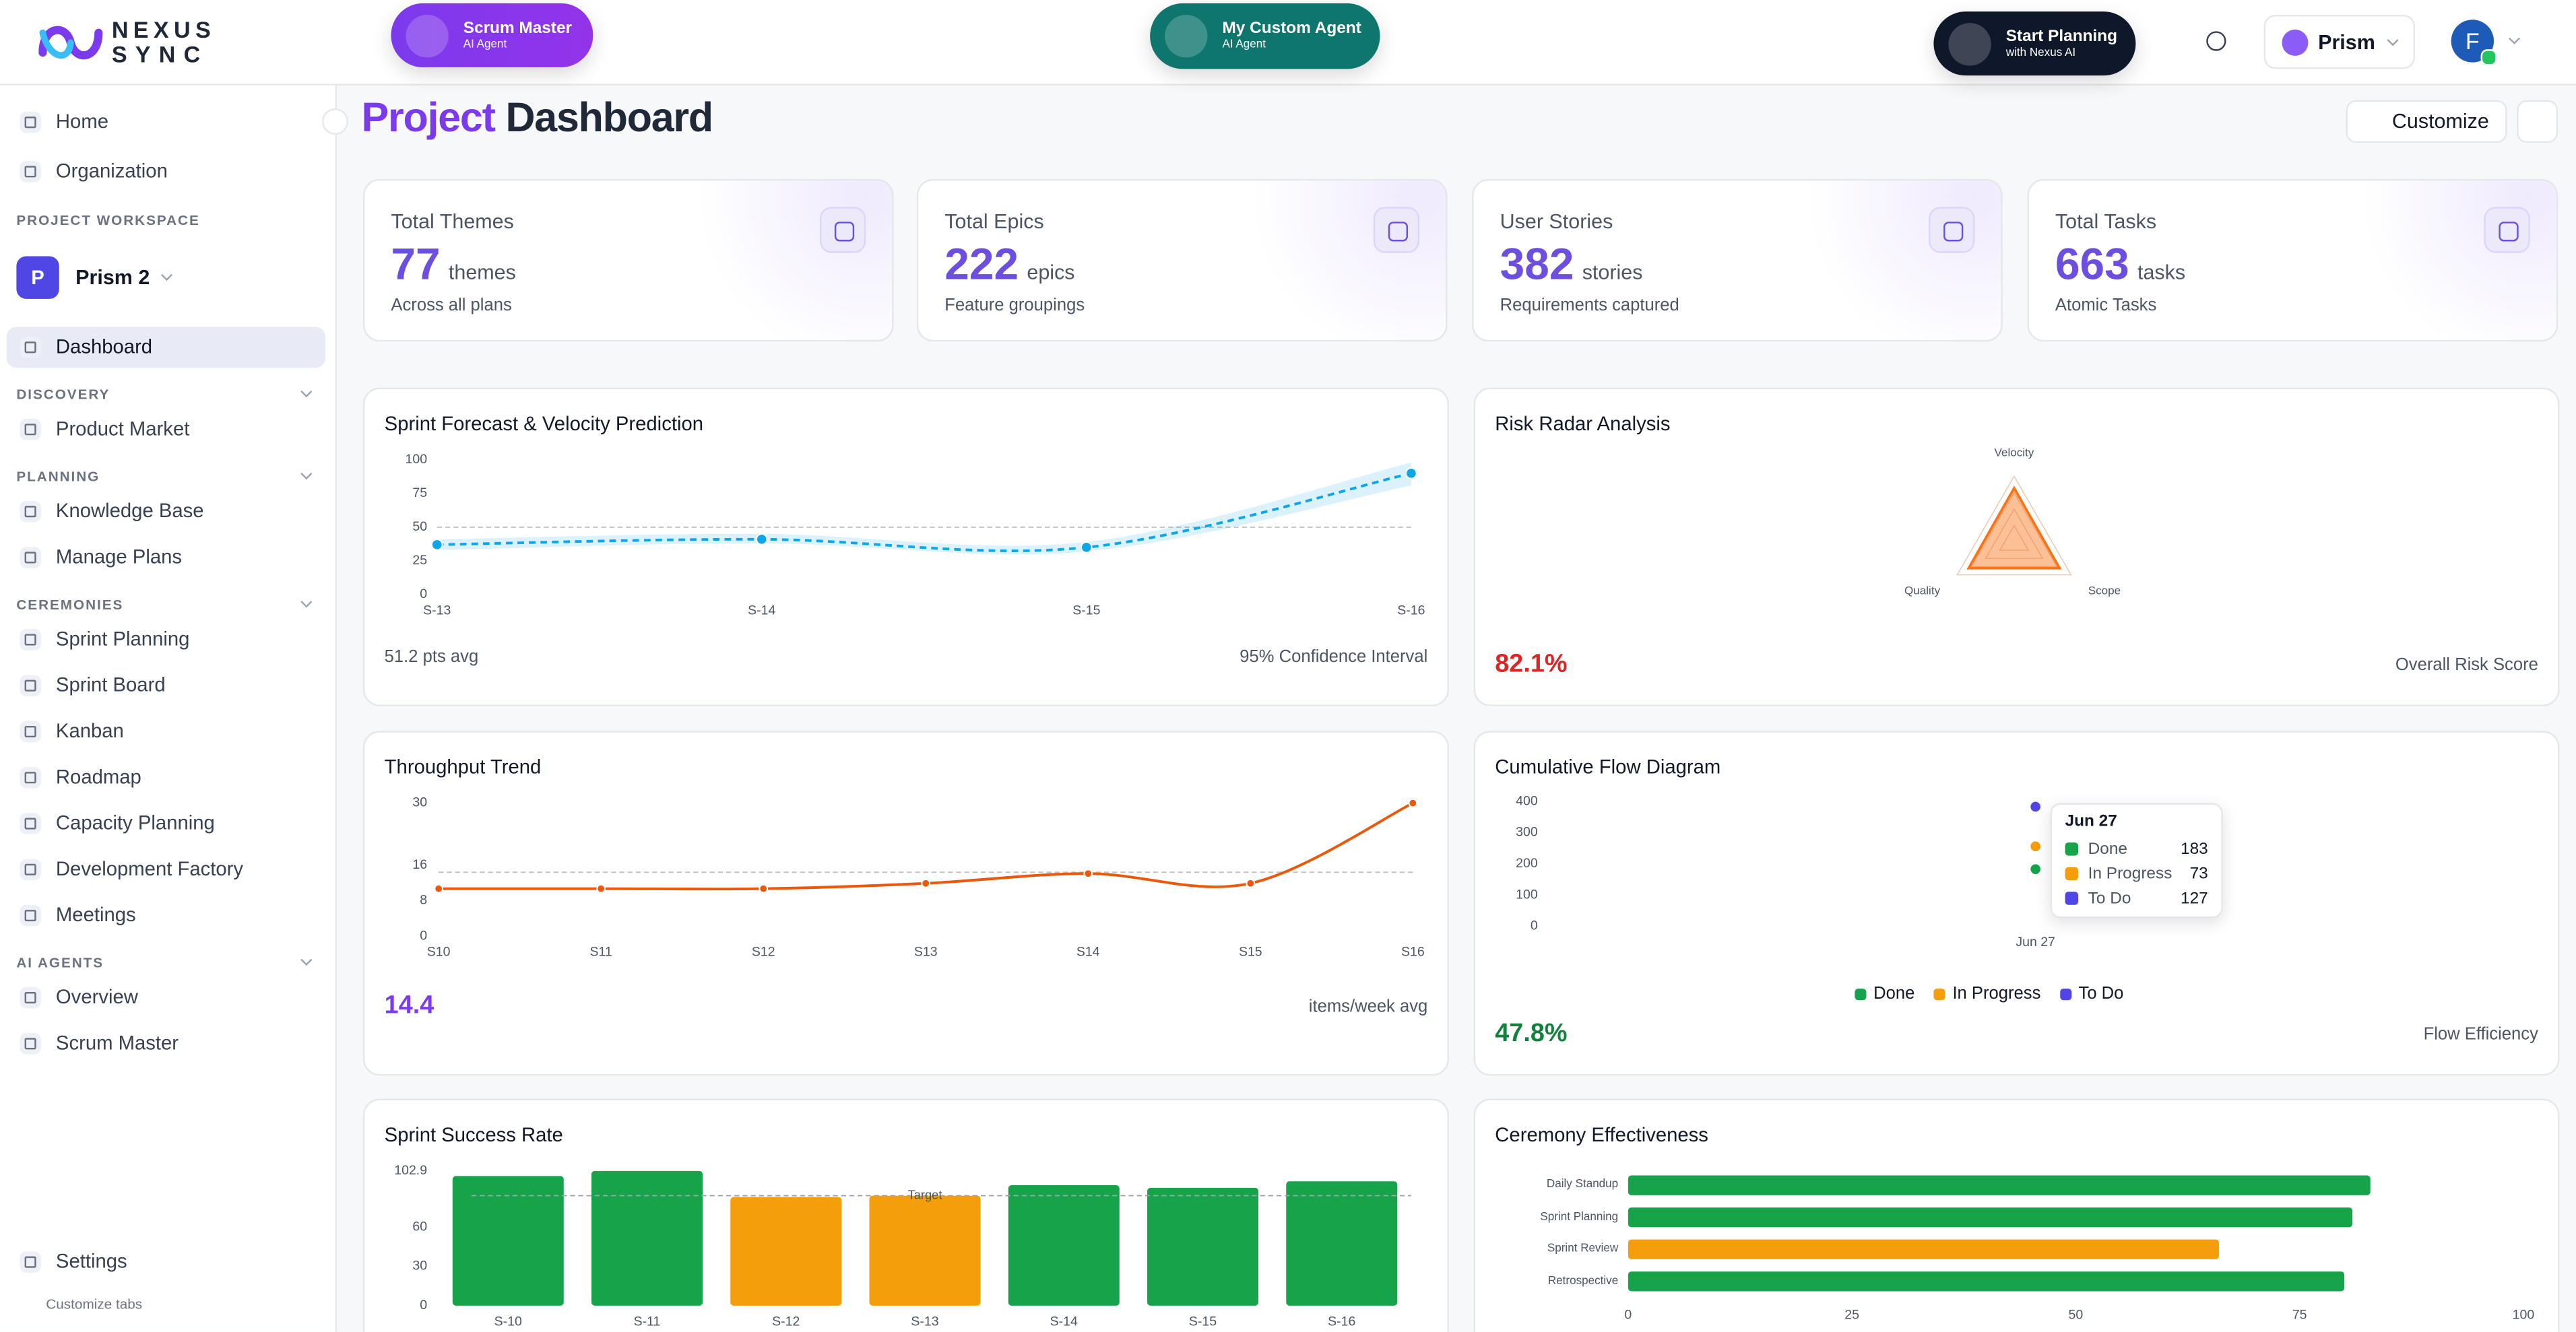  What do you see at coordinates (166, 430) in the screenshot?
I see `nav-item: Product Market` at bounding box center [166, 430].